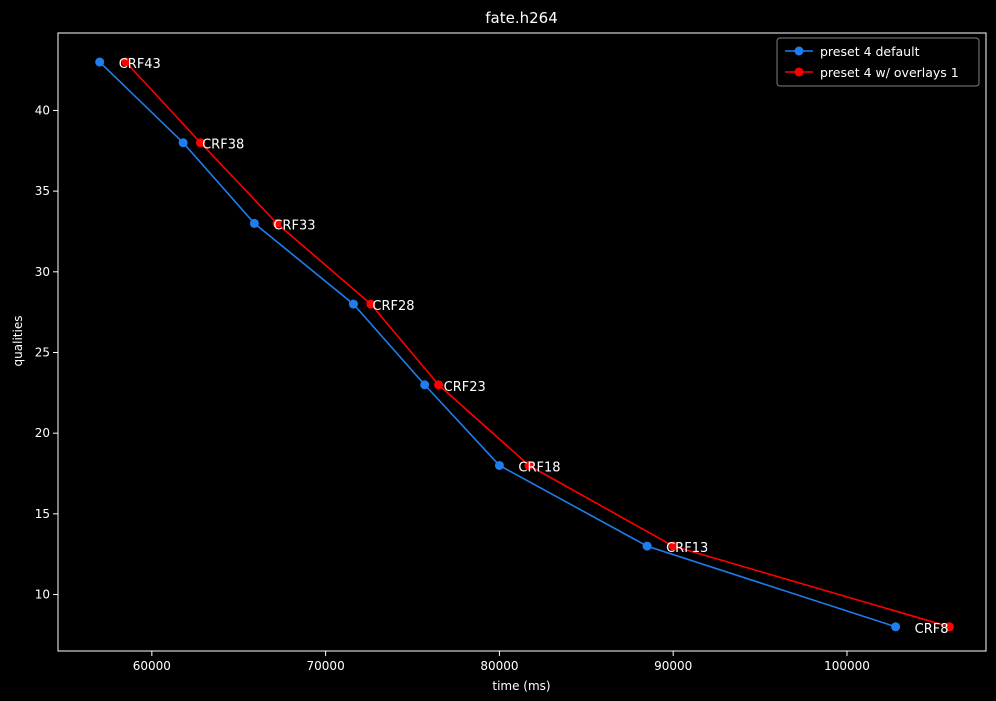  Describe the element at coordinates (294, 225) in the screenshot. I see `point-label: CRF33` at that location.